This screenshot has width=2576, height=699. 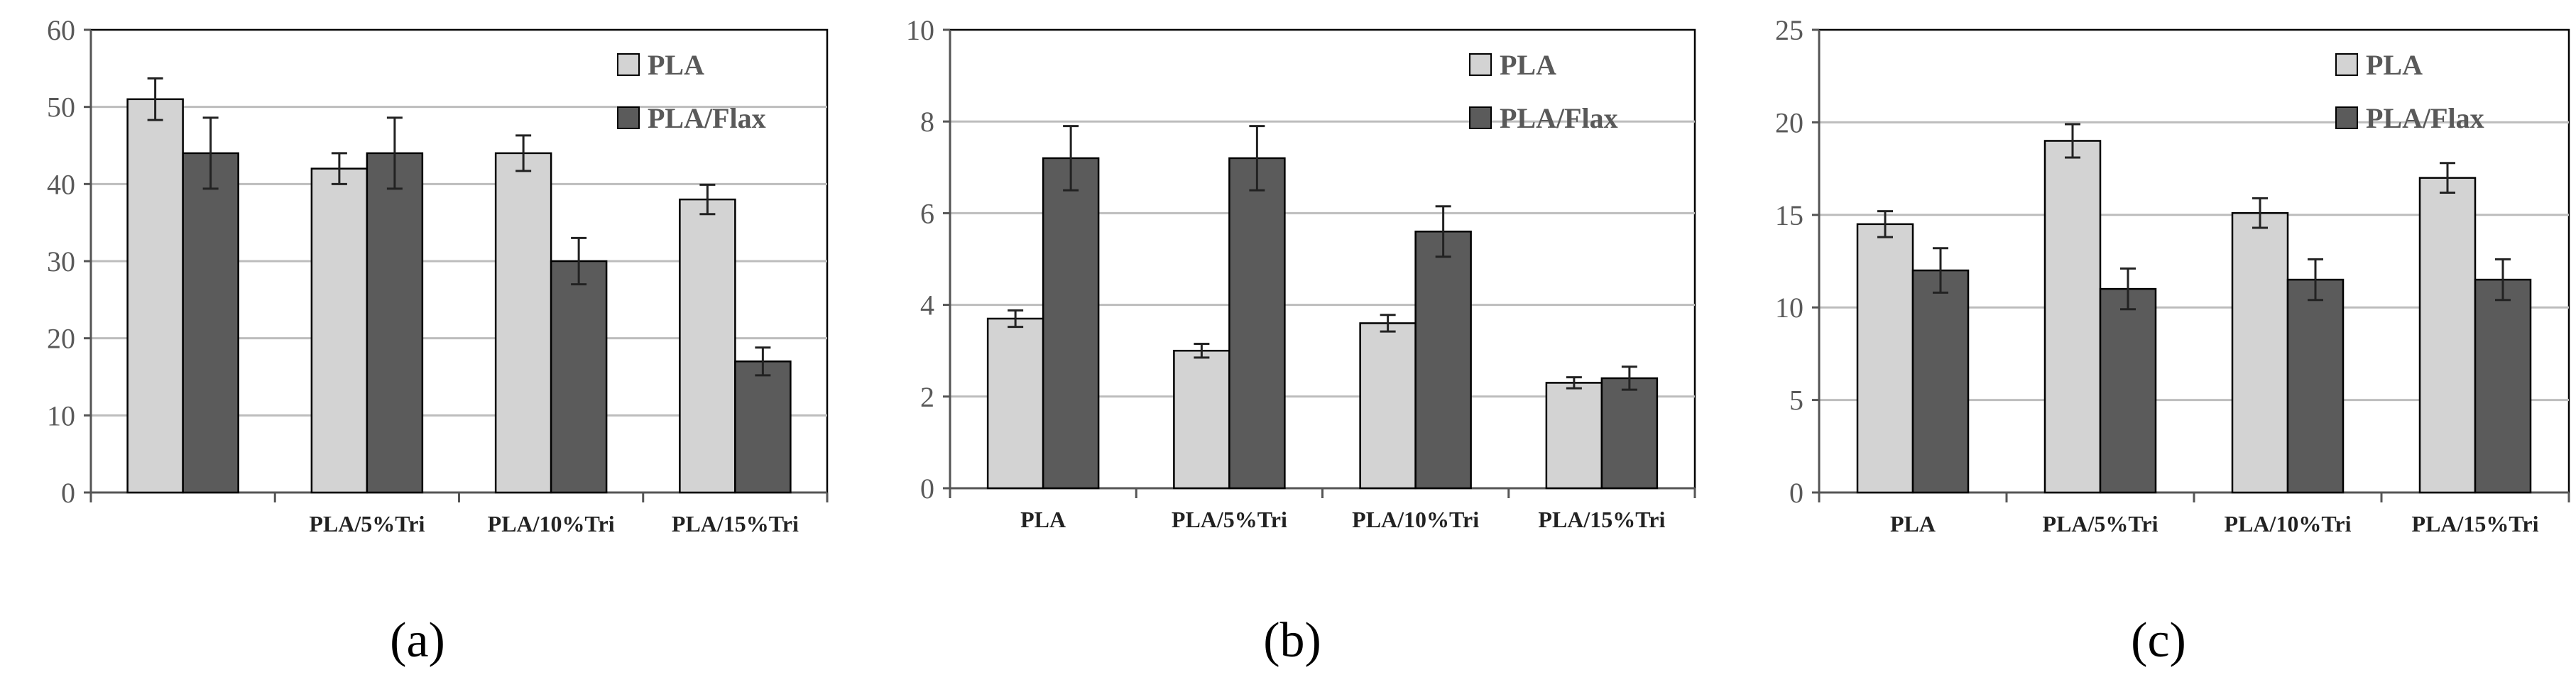 I want to click on y-tick-label: 8, so click(x=927, y=122).